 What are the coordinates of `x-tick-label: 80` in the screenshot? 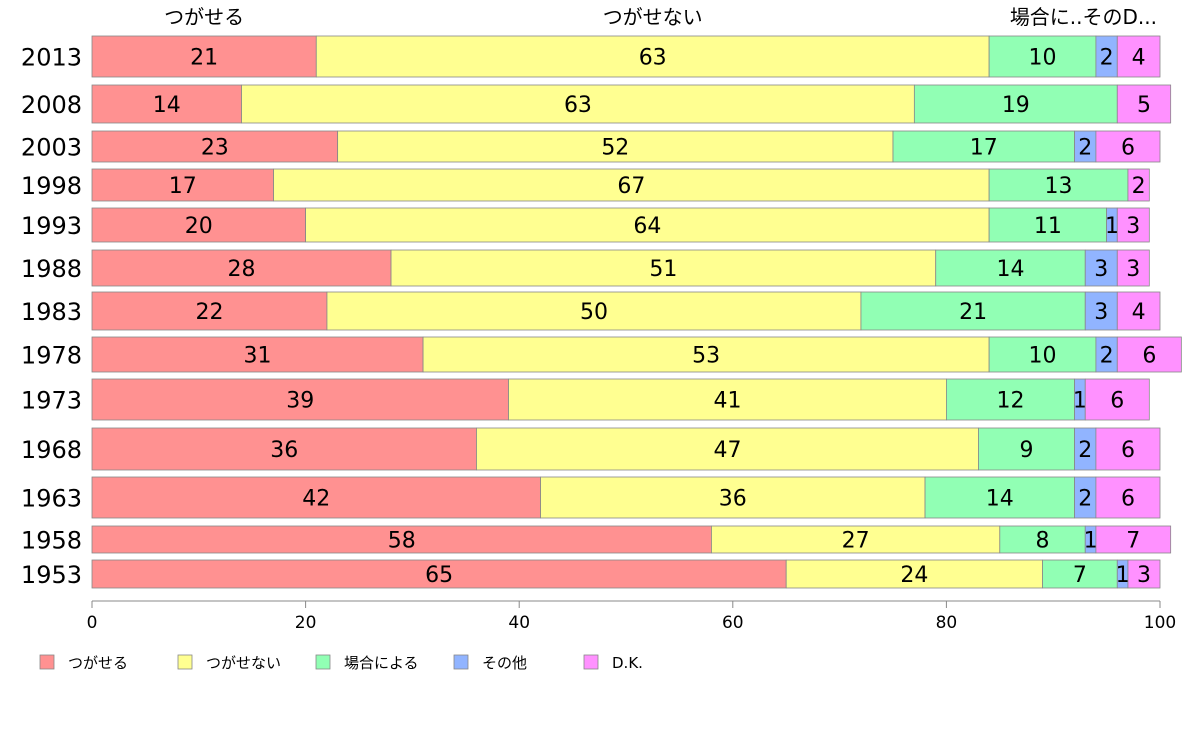 It's located at (947, 623).